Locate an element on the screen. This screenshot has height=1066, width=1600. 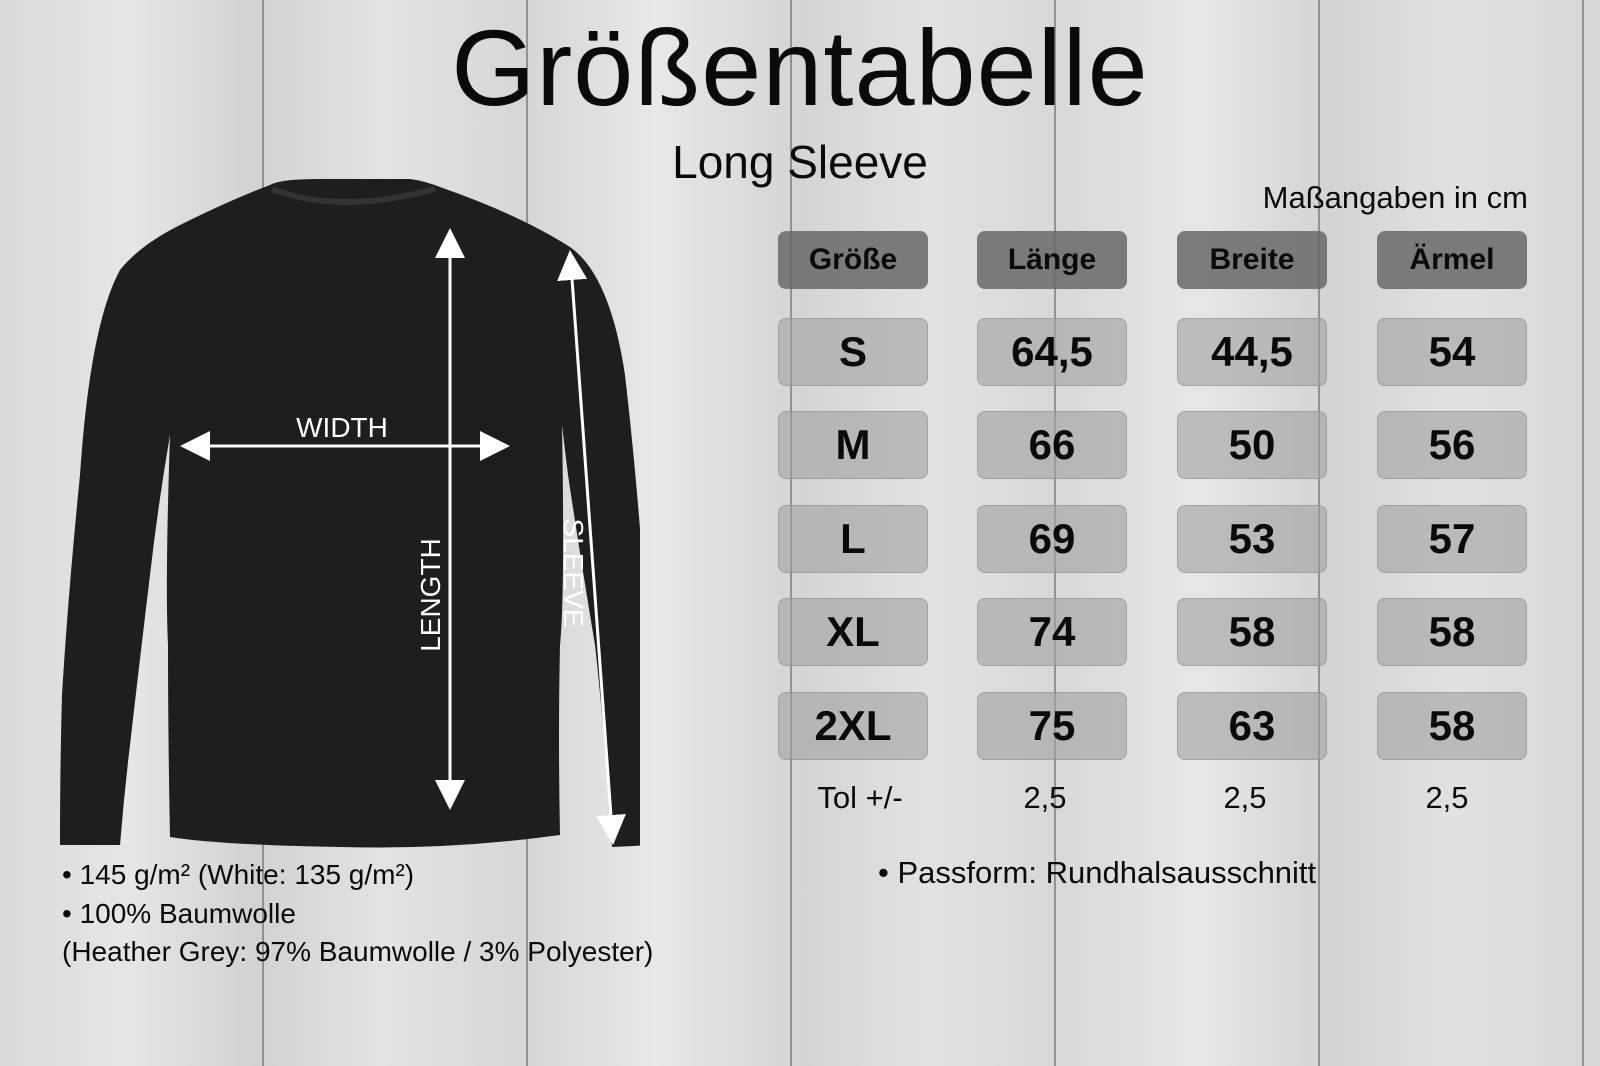
sleeve-cell: 56 is located at coordinates (1452, 445).